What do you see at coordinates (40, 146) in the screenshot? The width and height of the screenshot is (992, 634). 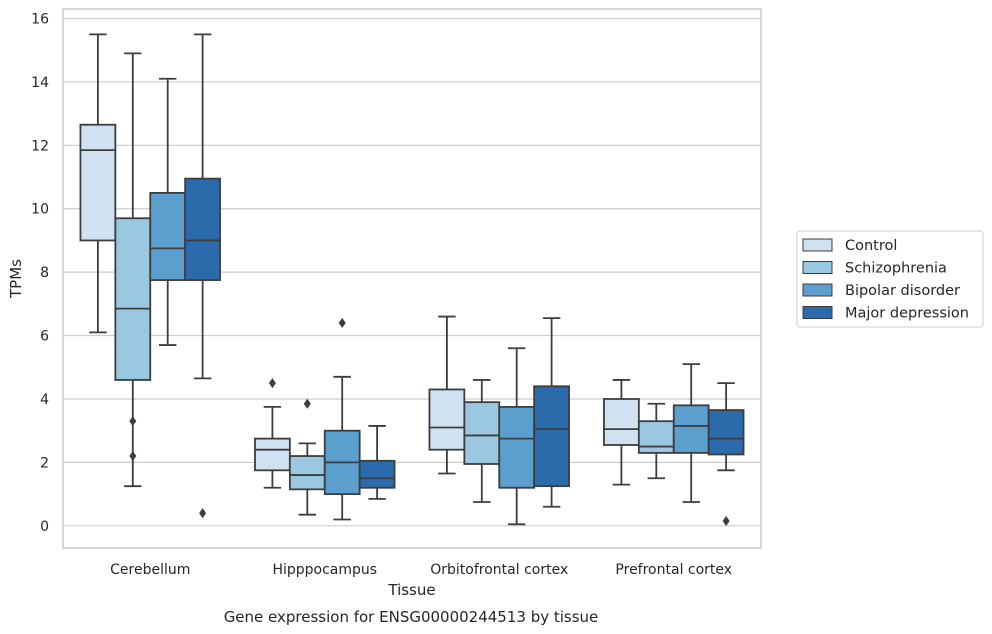 I see `y-tick-label: 12` at bounding box center [40, 146].